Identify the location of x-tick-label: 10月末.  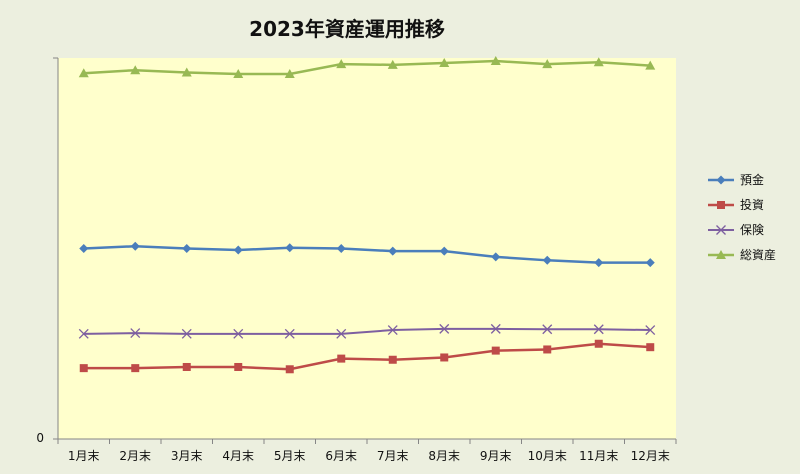
(547, 456).